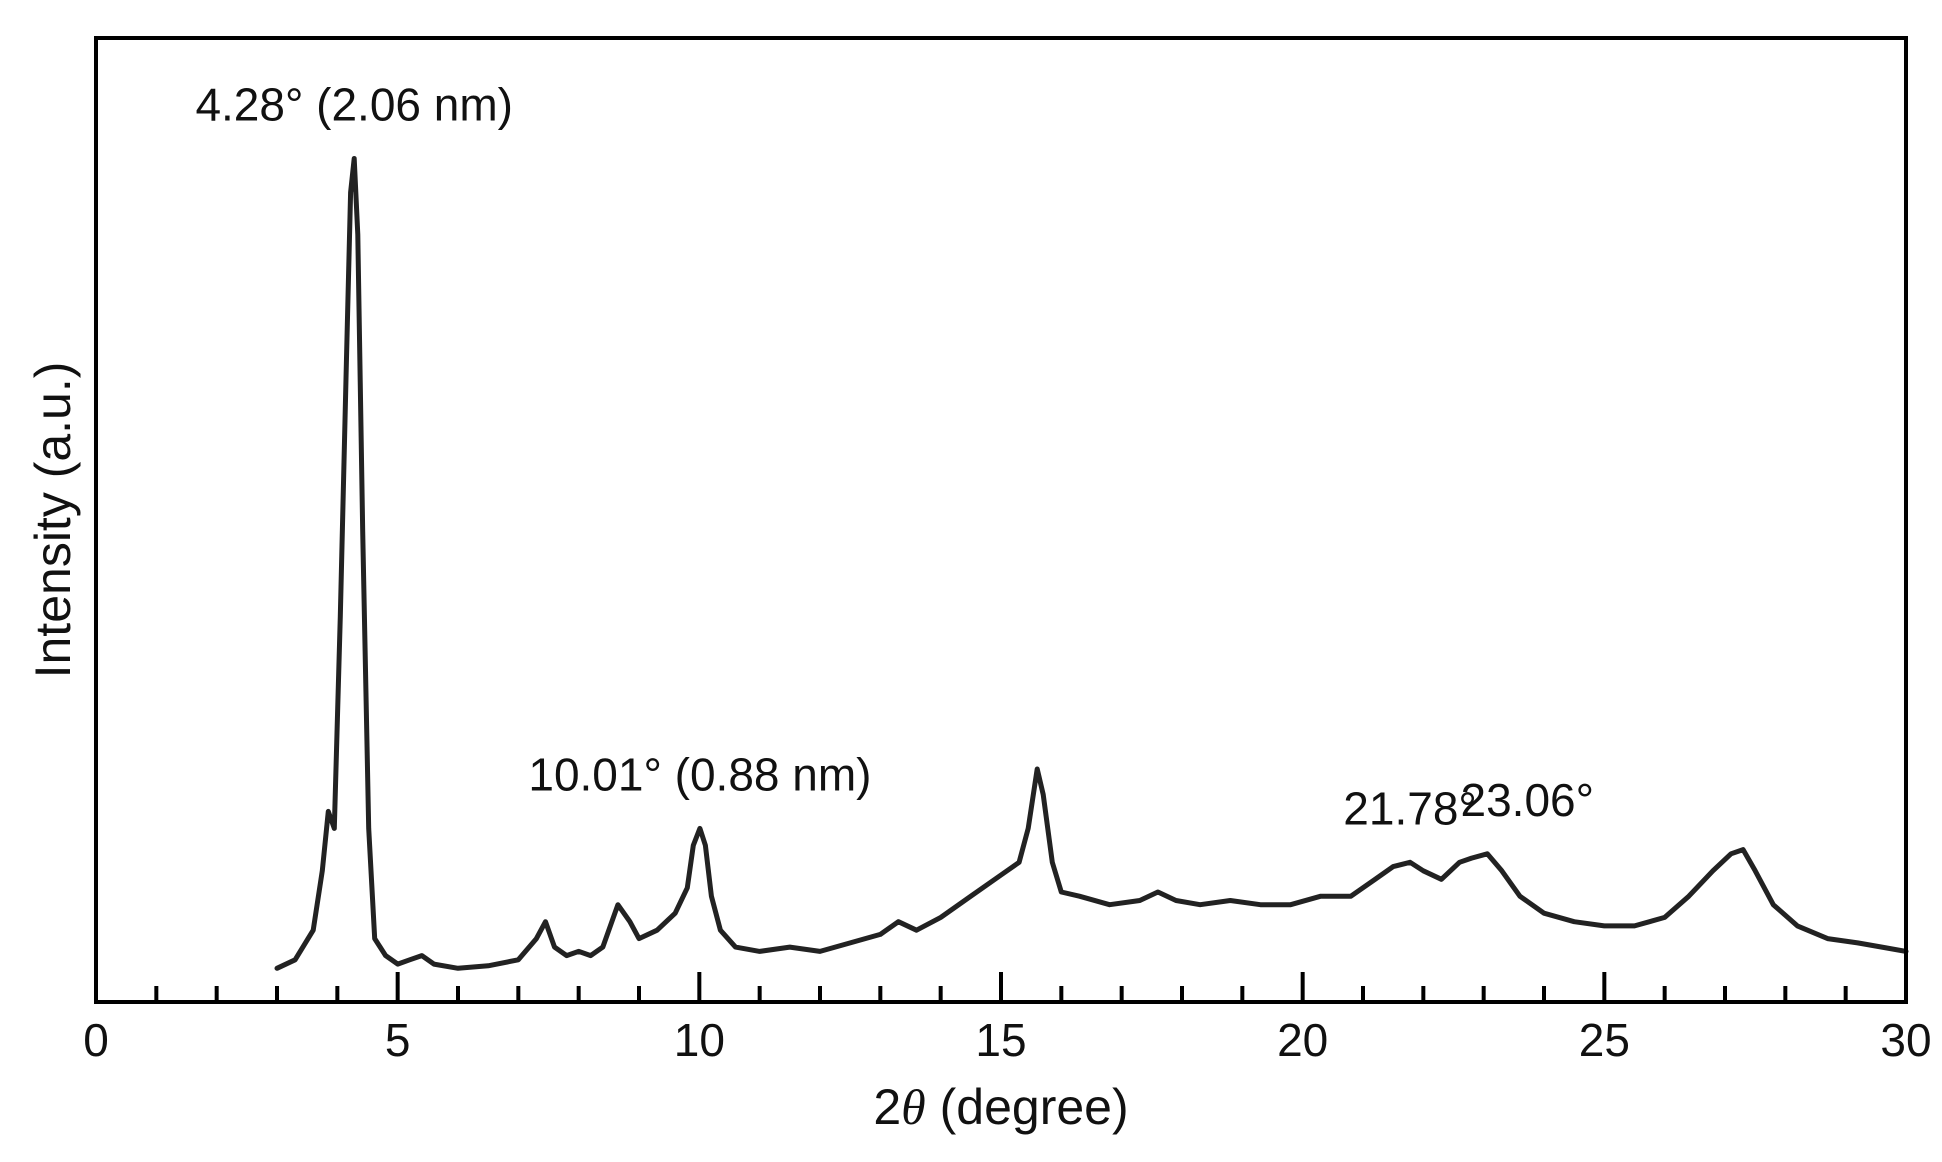 This screenshot has width=1942, height=1162. What do you see at coordinates (1905, 1040) in the screenshot?
I see `x-tick-label: 30` at bounding box center [1905, 1040].